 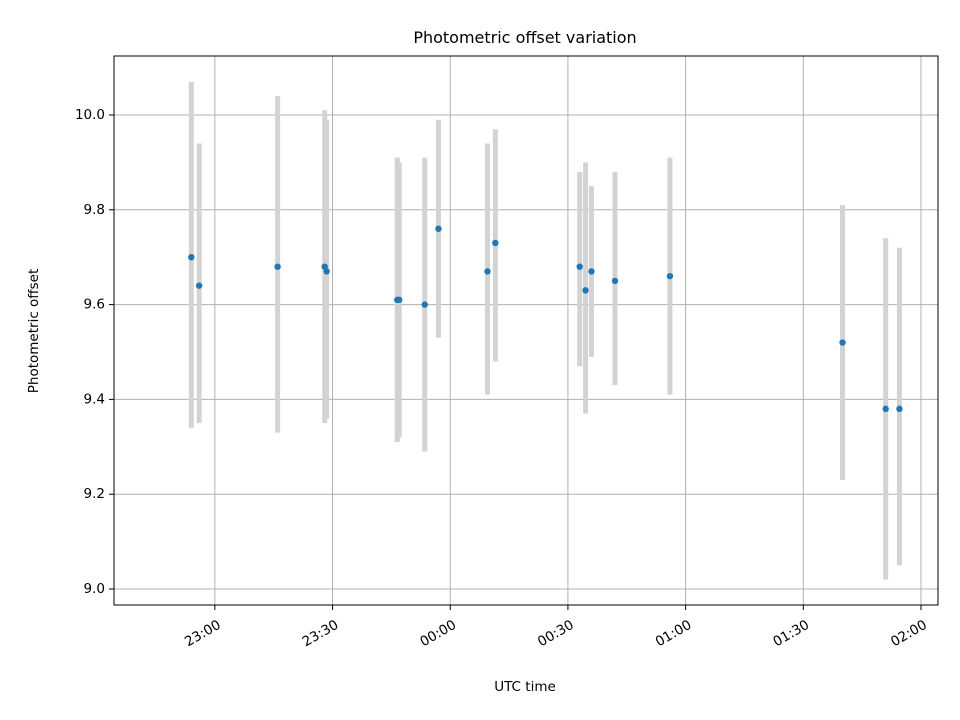 What do you see at coordinates (94, 210) in the screenshot?
I see `y-tick-label: 9.8` at bounding box center [94, 210].